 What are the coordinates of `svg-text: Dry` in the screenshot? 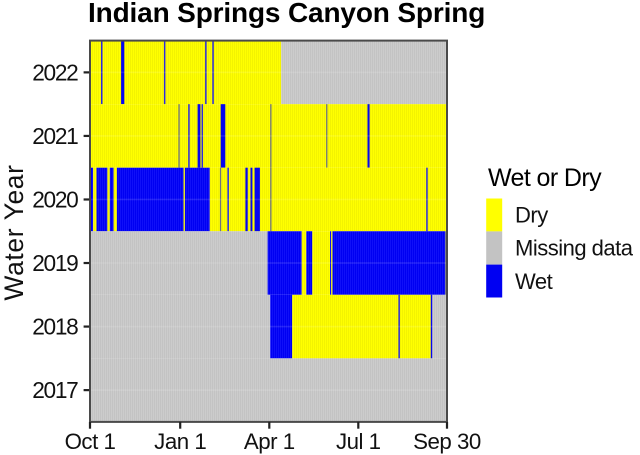 It's located at (531, 215).